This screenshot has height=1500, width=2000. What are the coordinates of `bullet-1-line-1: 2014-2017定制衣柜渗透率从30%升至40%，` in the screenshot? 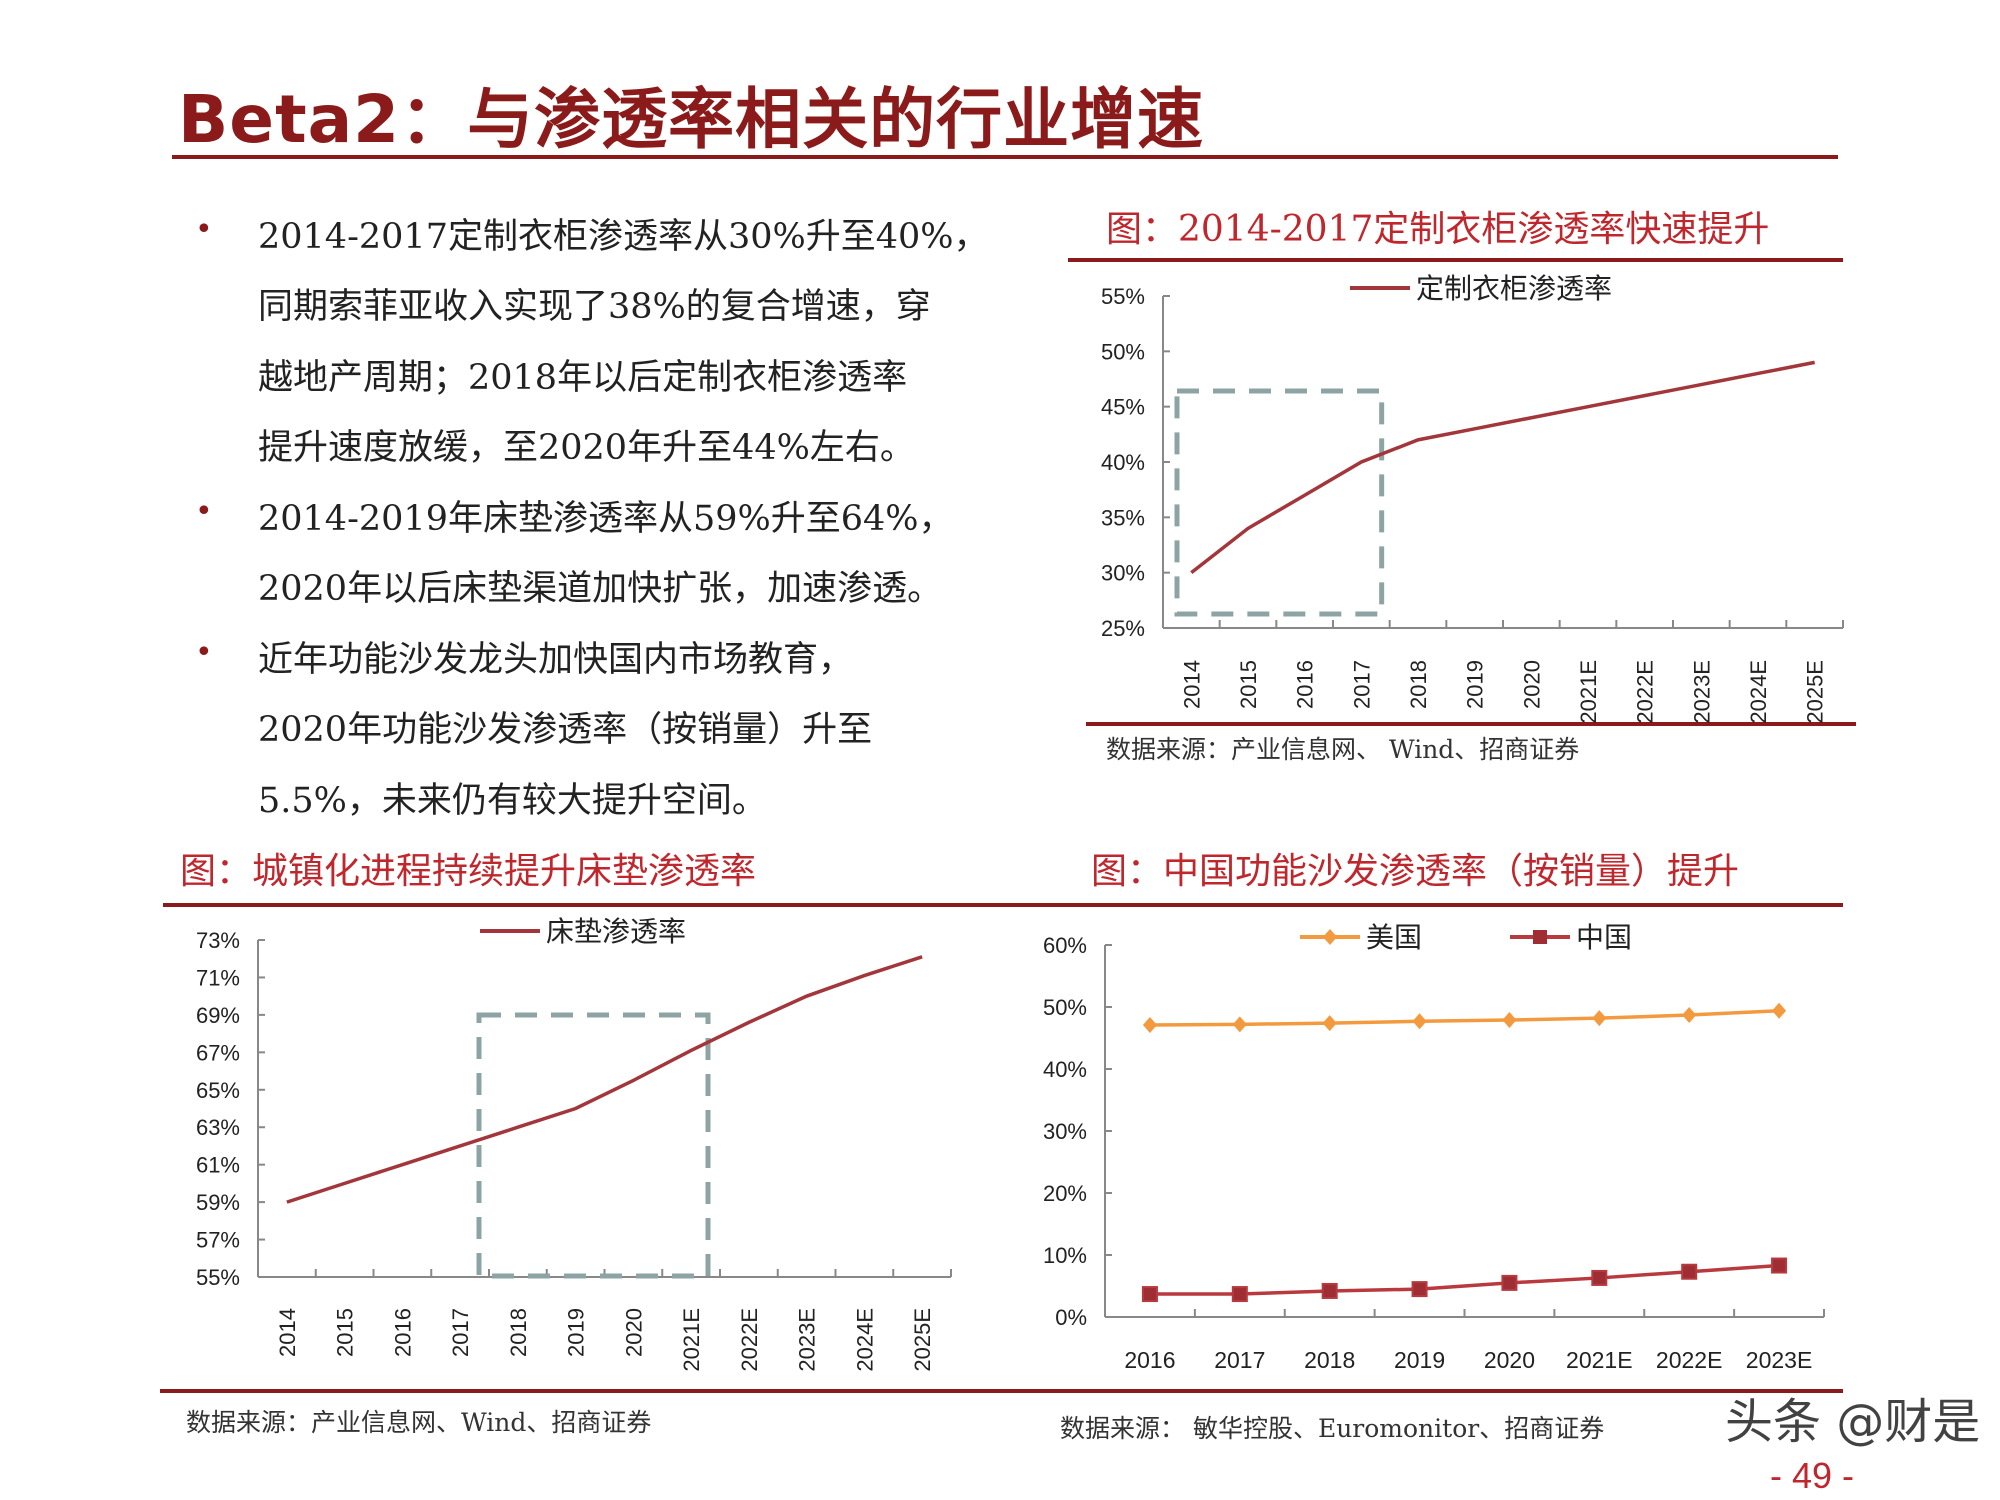 It's located at (623, 237).